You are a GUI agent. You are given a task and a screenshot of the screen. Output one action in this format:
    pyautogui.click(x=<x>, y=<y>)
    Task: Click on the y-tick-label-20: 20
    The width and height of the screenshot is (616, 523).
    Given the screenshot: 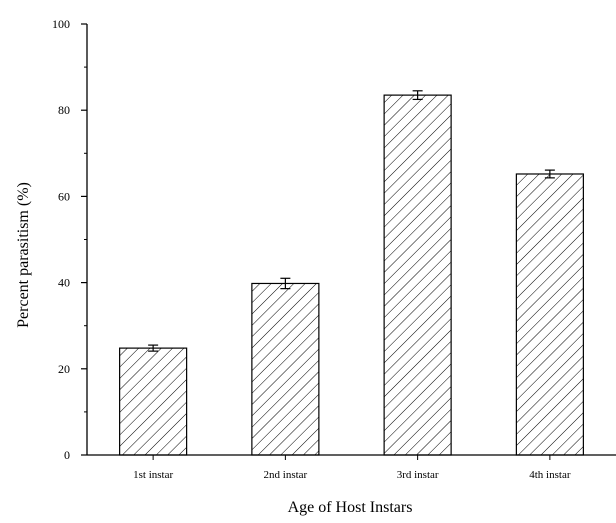 What is the action you would take?
    pyautogui.click(x=64, y=369)
    